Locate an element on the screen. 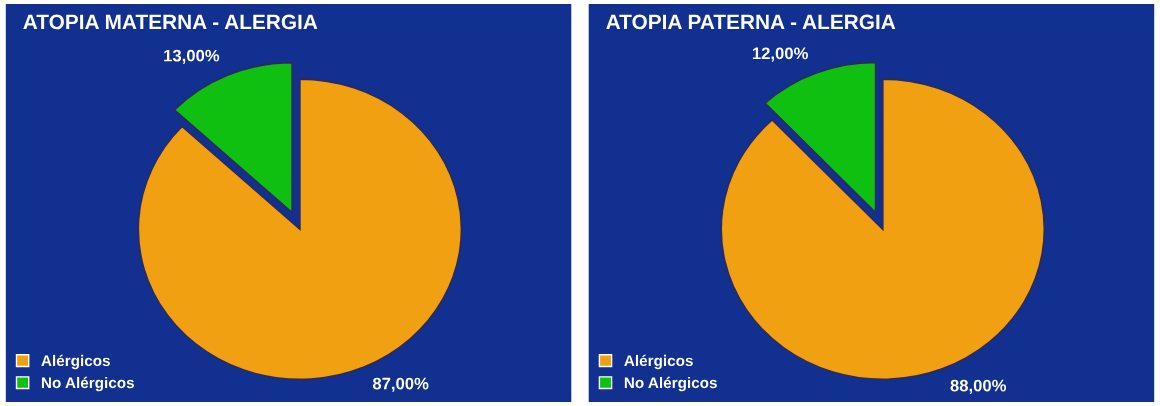  data-label: 88,00% is located at coordinates (978, 386).